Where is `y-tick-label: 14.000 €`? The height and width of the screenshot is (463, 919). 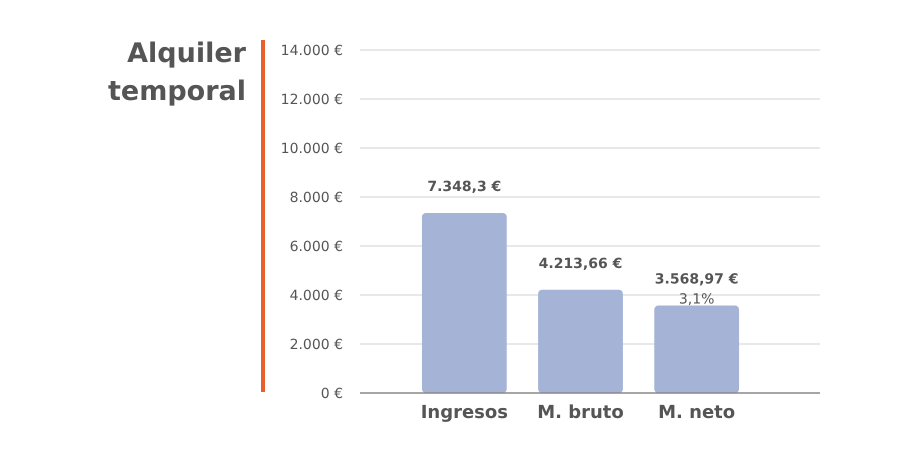
y-tick-label: 14.000 € is located at coordinates (311, 50).